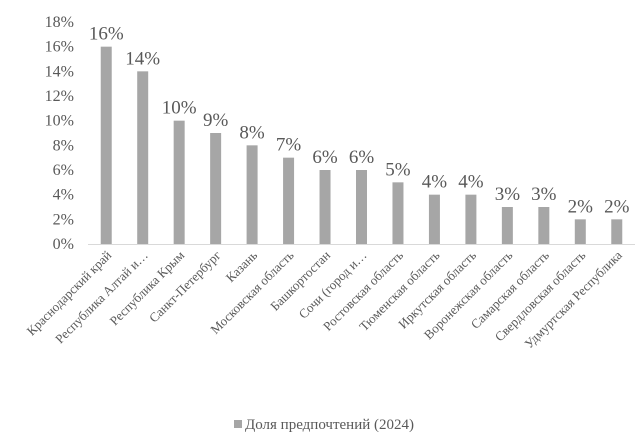 The image size is (636, 439). I want to click on y-tick-label: 14%, so click(59, 71).